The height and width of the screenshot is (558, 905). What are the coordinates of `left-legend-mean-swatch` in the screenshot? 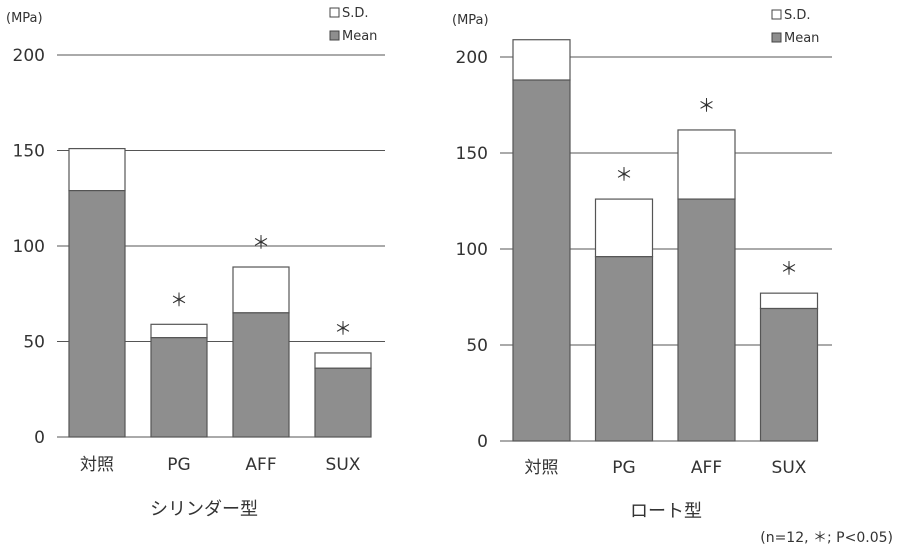 It's located at (334, 35).